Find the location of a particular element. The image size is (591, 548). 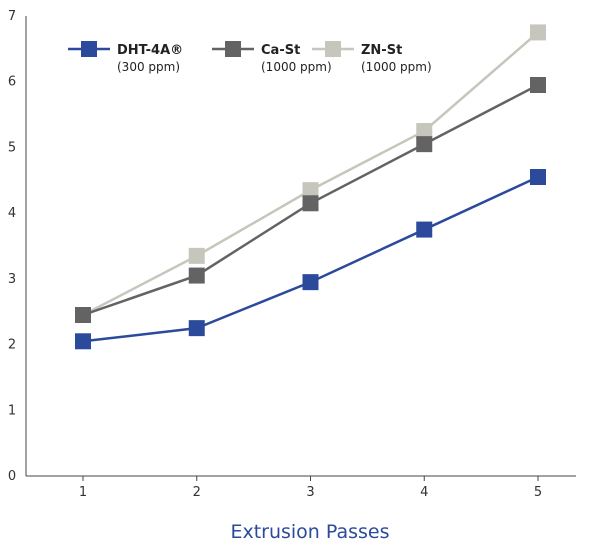

legend-item: ZN-St (1000 ppm) is located at coordinates (372, 57).